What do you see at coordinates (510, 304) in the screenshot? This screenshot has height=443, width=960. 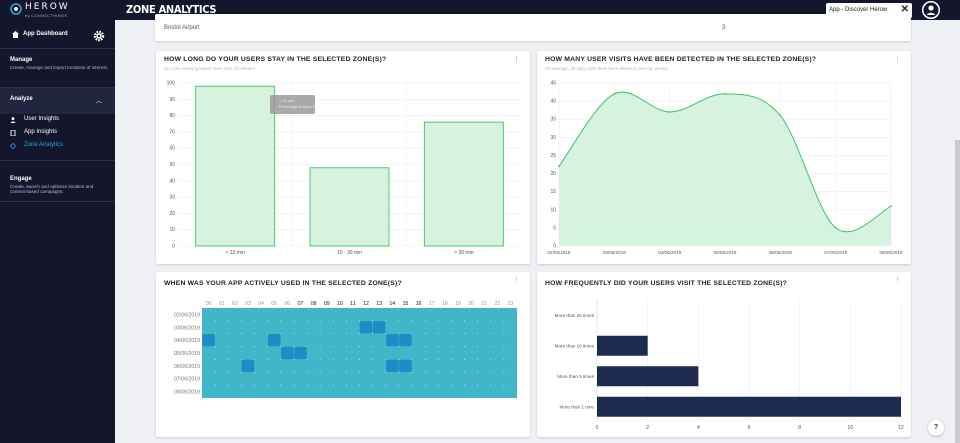 I see `hour-label: 23` at bounding box center [510, 304].